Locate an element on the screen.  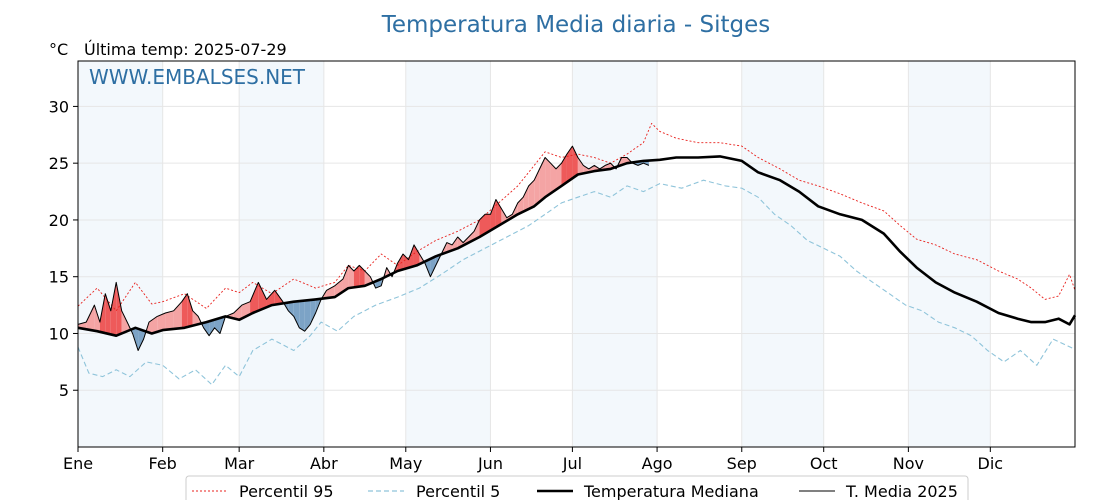
x-tick-label: Ene is located at coordinates (78, 463).